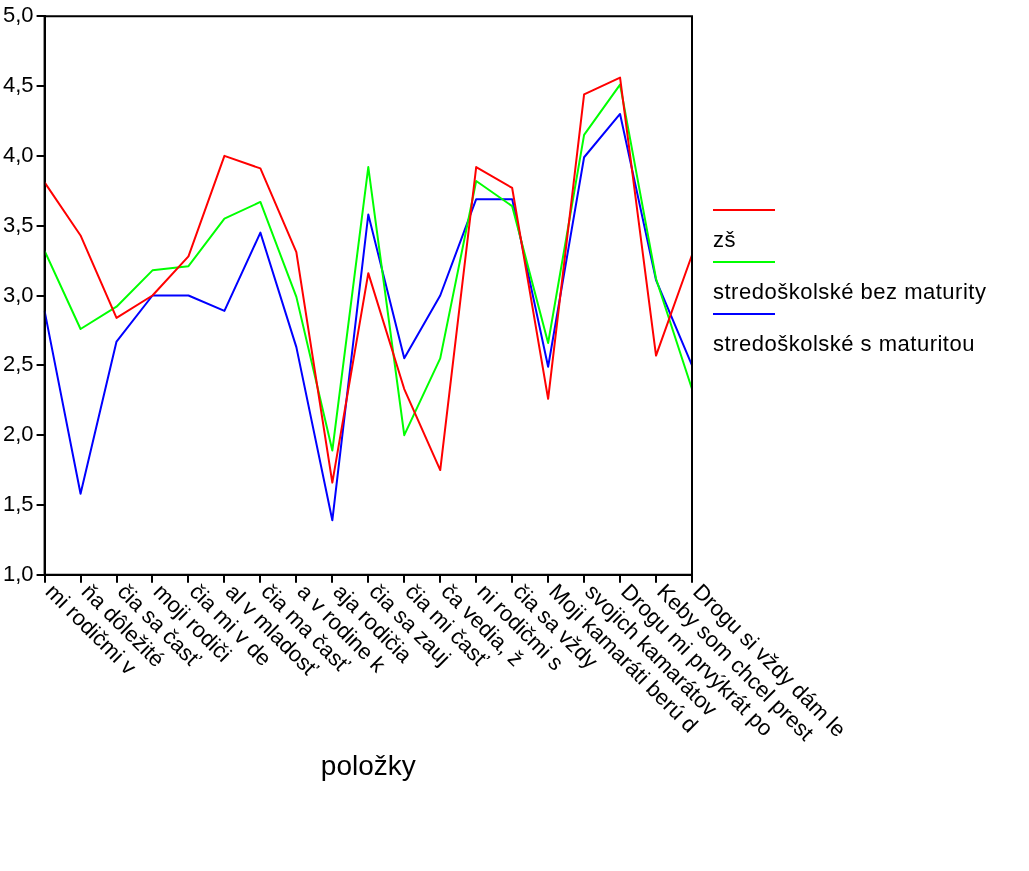 This screenshot has height=871, width=1029. I want to click on x-axis-title: položky, so click(368, 765).